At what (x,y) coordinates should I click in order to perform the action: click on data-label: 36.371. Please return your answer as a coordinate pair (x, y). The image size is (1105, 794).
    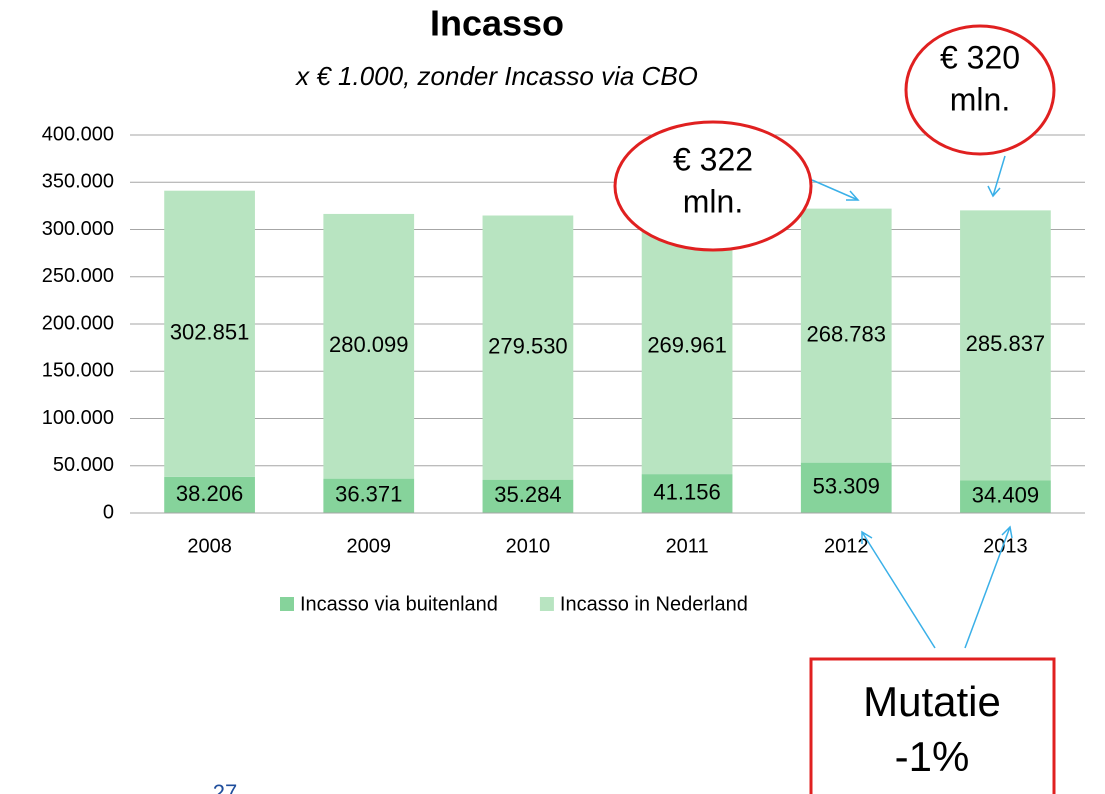
    Looking at the image, I should click on (368, 494).